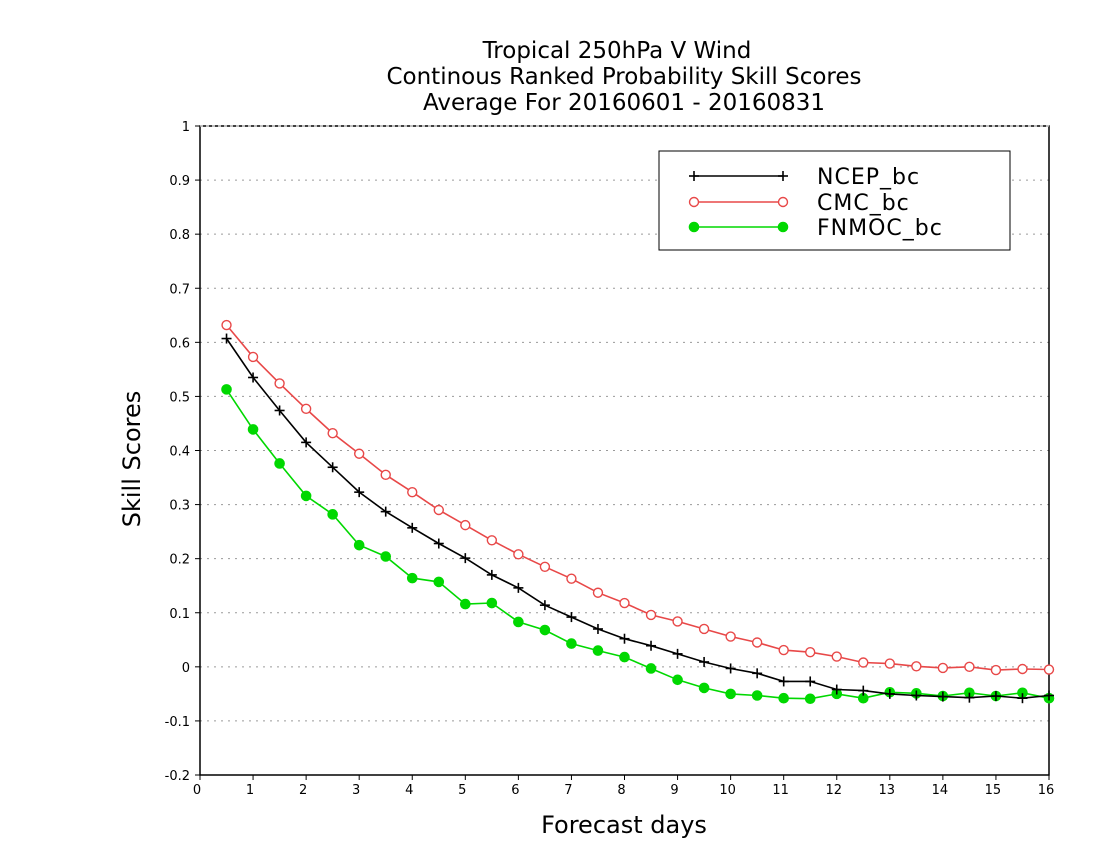 The height and width of the screenshot is (850, 1100). Describe the element at coordinates (186, 127) in the screenshot. I see `y-tick-label-12: 1` at that location.